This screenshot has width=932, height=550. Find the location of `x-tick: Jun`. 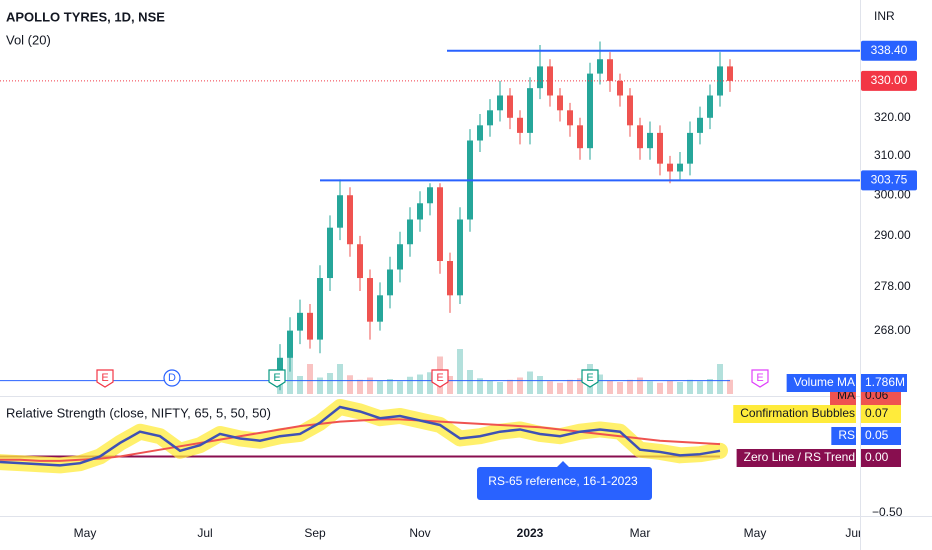

x-tick: Jun is located at coordinates (852, 533).